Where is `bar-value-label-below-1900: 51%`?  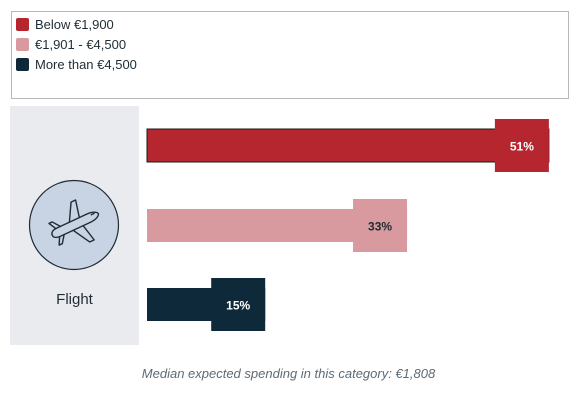
bar-value-label-below-1900: 51% is located at coordinates (522, 147).